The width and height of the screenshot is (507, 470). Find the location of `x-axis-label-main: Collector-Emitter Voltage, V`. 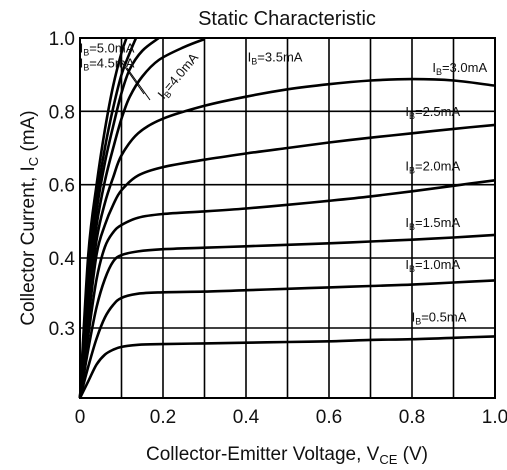

x-axis-label-main: Collector-Emitter Voltage, V is located at coordinates (263, 454).